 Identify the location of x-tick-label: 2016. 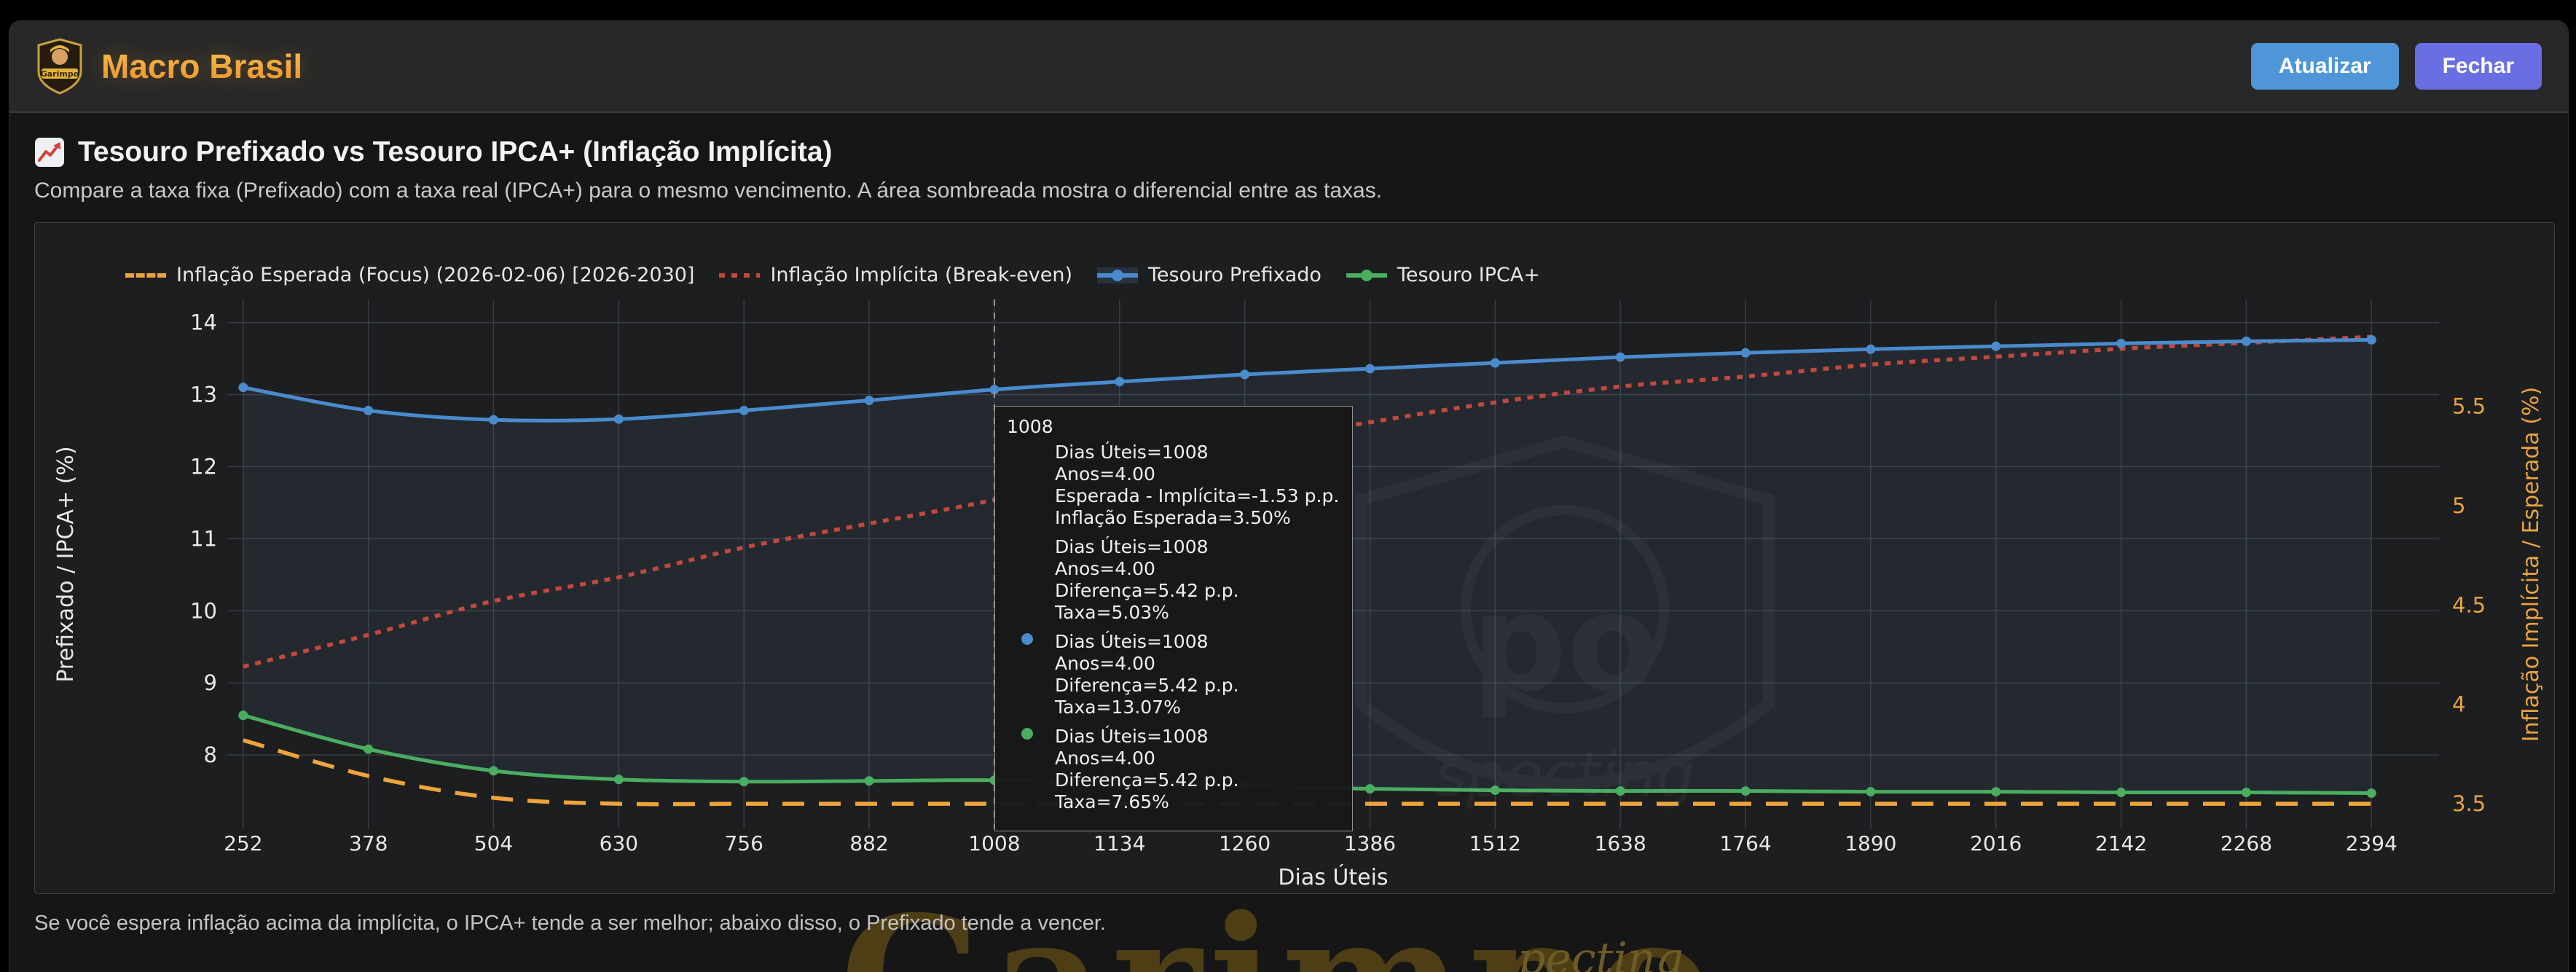
(1996, 843).